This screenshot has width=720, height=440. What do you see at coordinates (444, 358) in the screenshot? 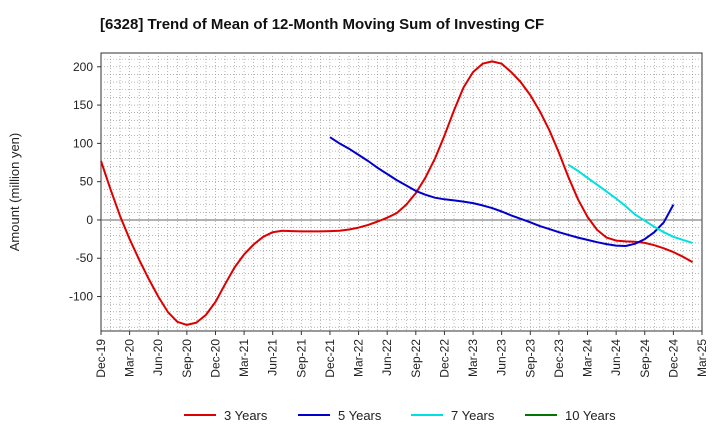
I see `x-tick-label: Dec-22` at bounding box center [444, 358].